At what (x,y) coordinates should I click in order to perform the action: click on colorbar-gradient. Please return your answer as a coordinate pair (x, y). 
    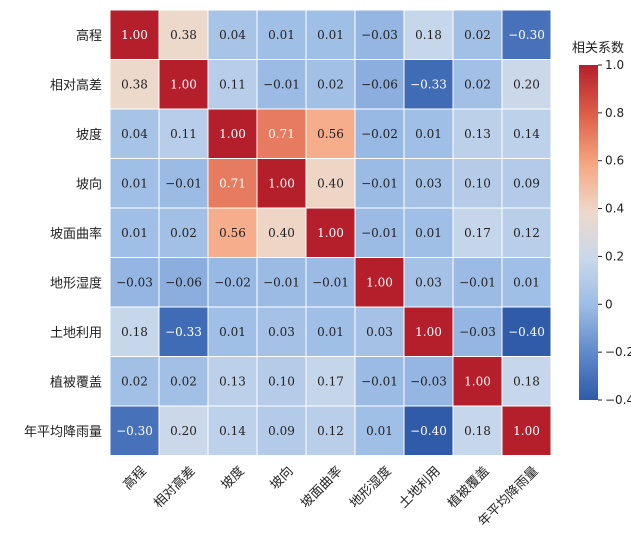
    Looking at the image, I should click on (588, 232).